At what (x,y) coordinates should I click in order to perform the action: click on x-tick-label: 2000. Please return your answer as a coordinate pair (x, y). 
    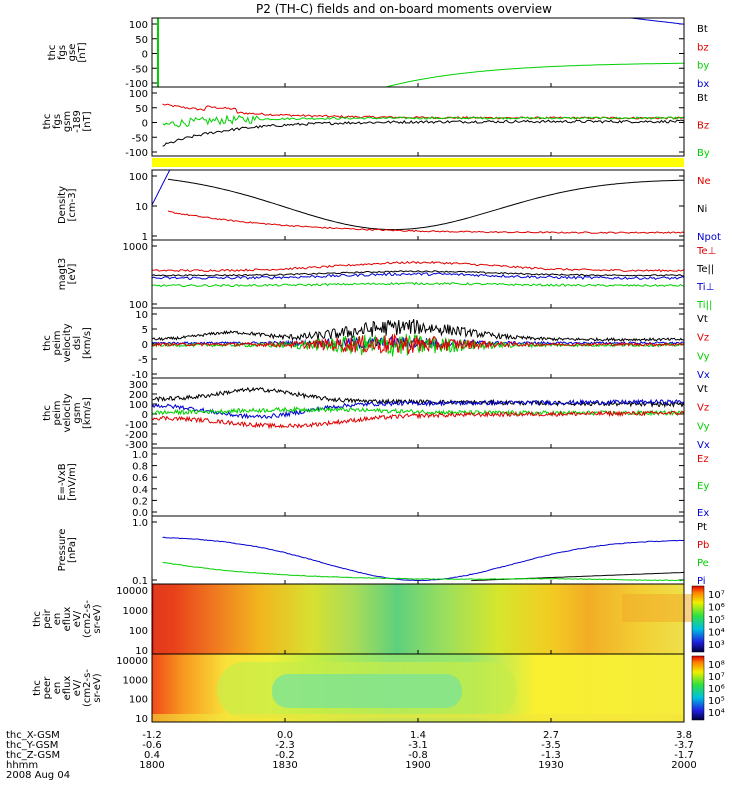
    Looking at the image, I should click on (683, 765).